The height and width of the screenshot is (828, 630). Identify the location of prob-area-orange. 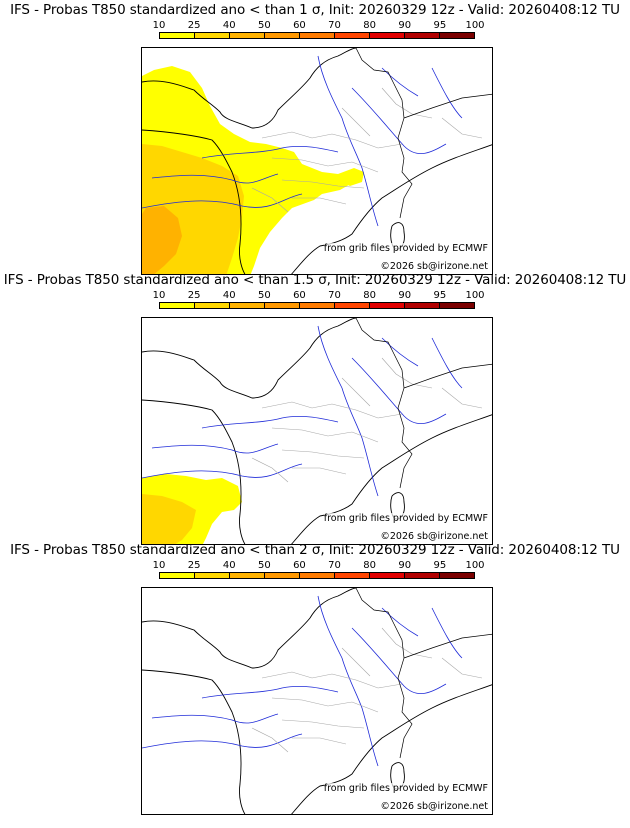
(162, 240).